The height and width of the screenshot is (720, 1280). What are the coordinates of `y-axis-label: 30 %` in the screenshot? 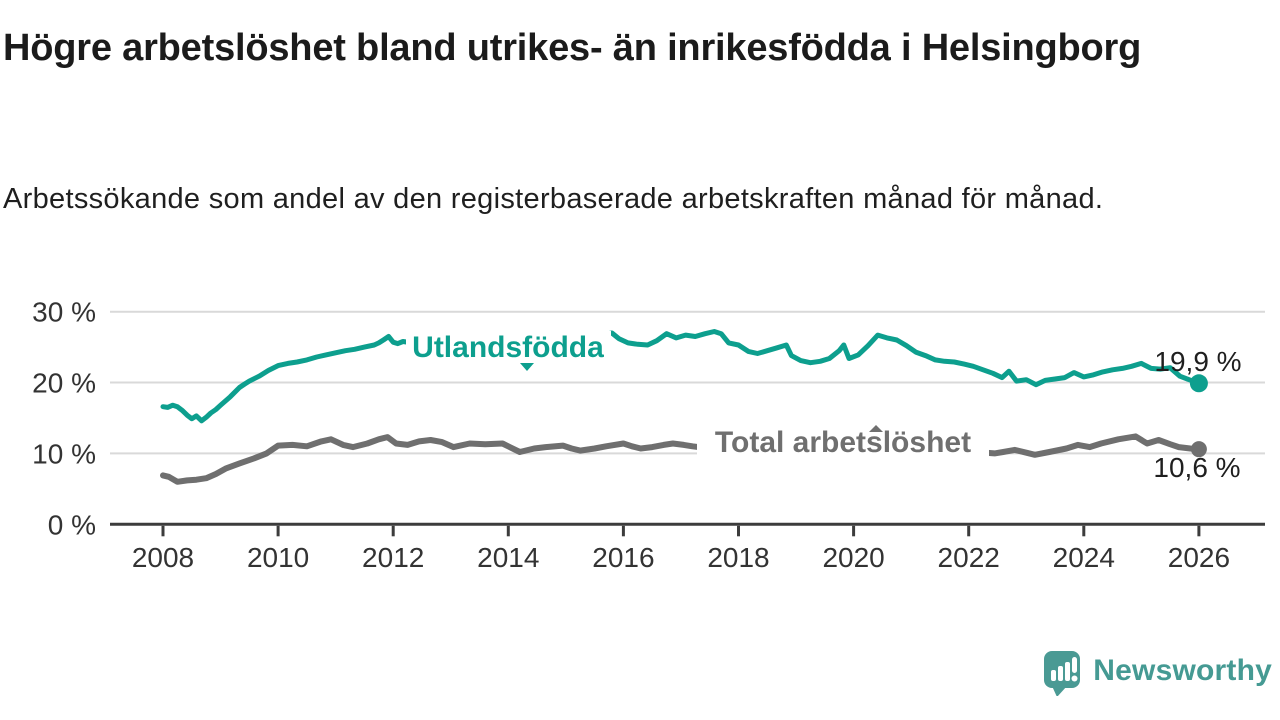 It's located at (64, 312).